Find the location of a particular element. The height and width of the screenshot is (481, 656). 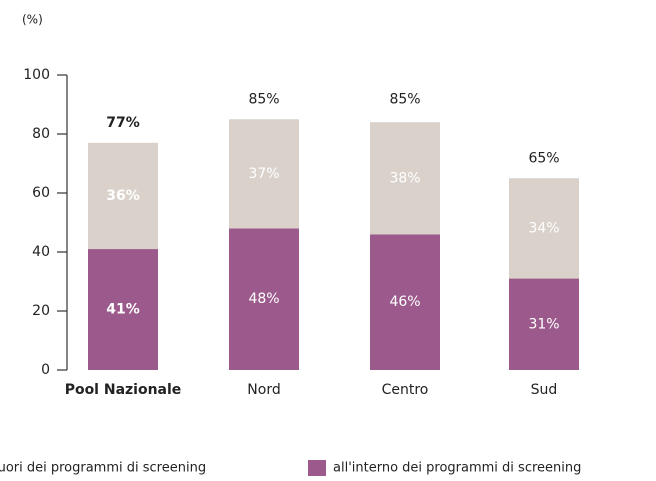

y-tick-label: 60 is located at coordinates (41, 193).